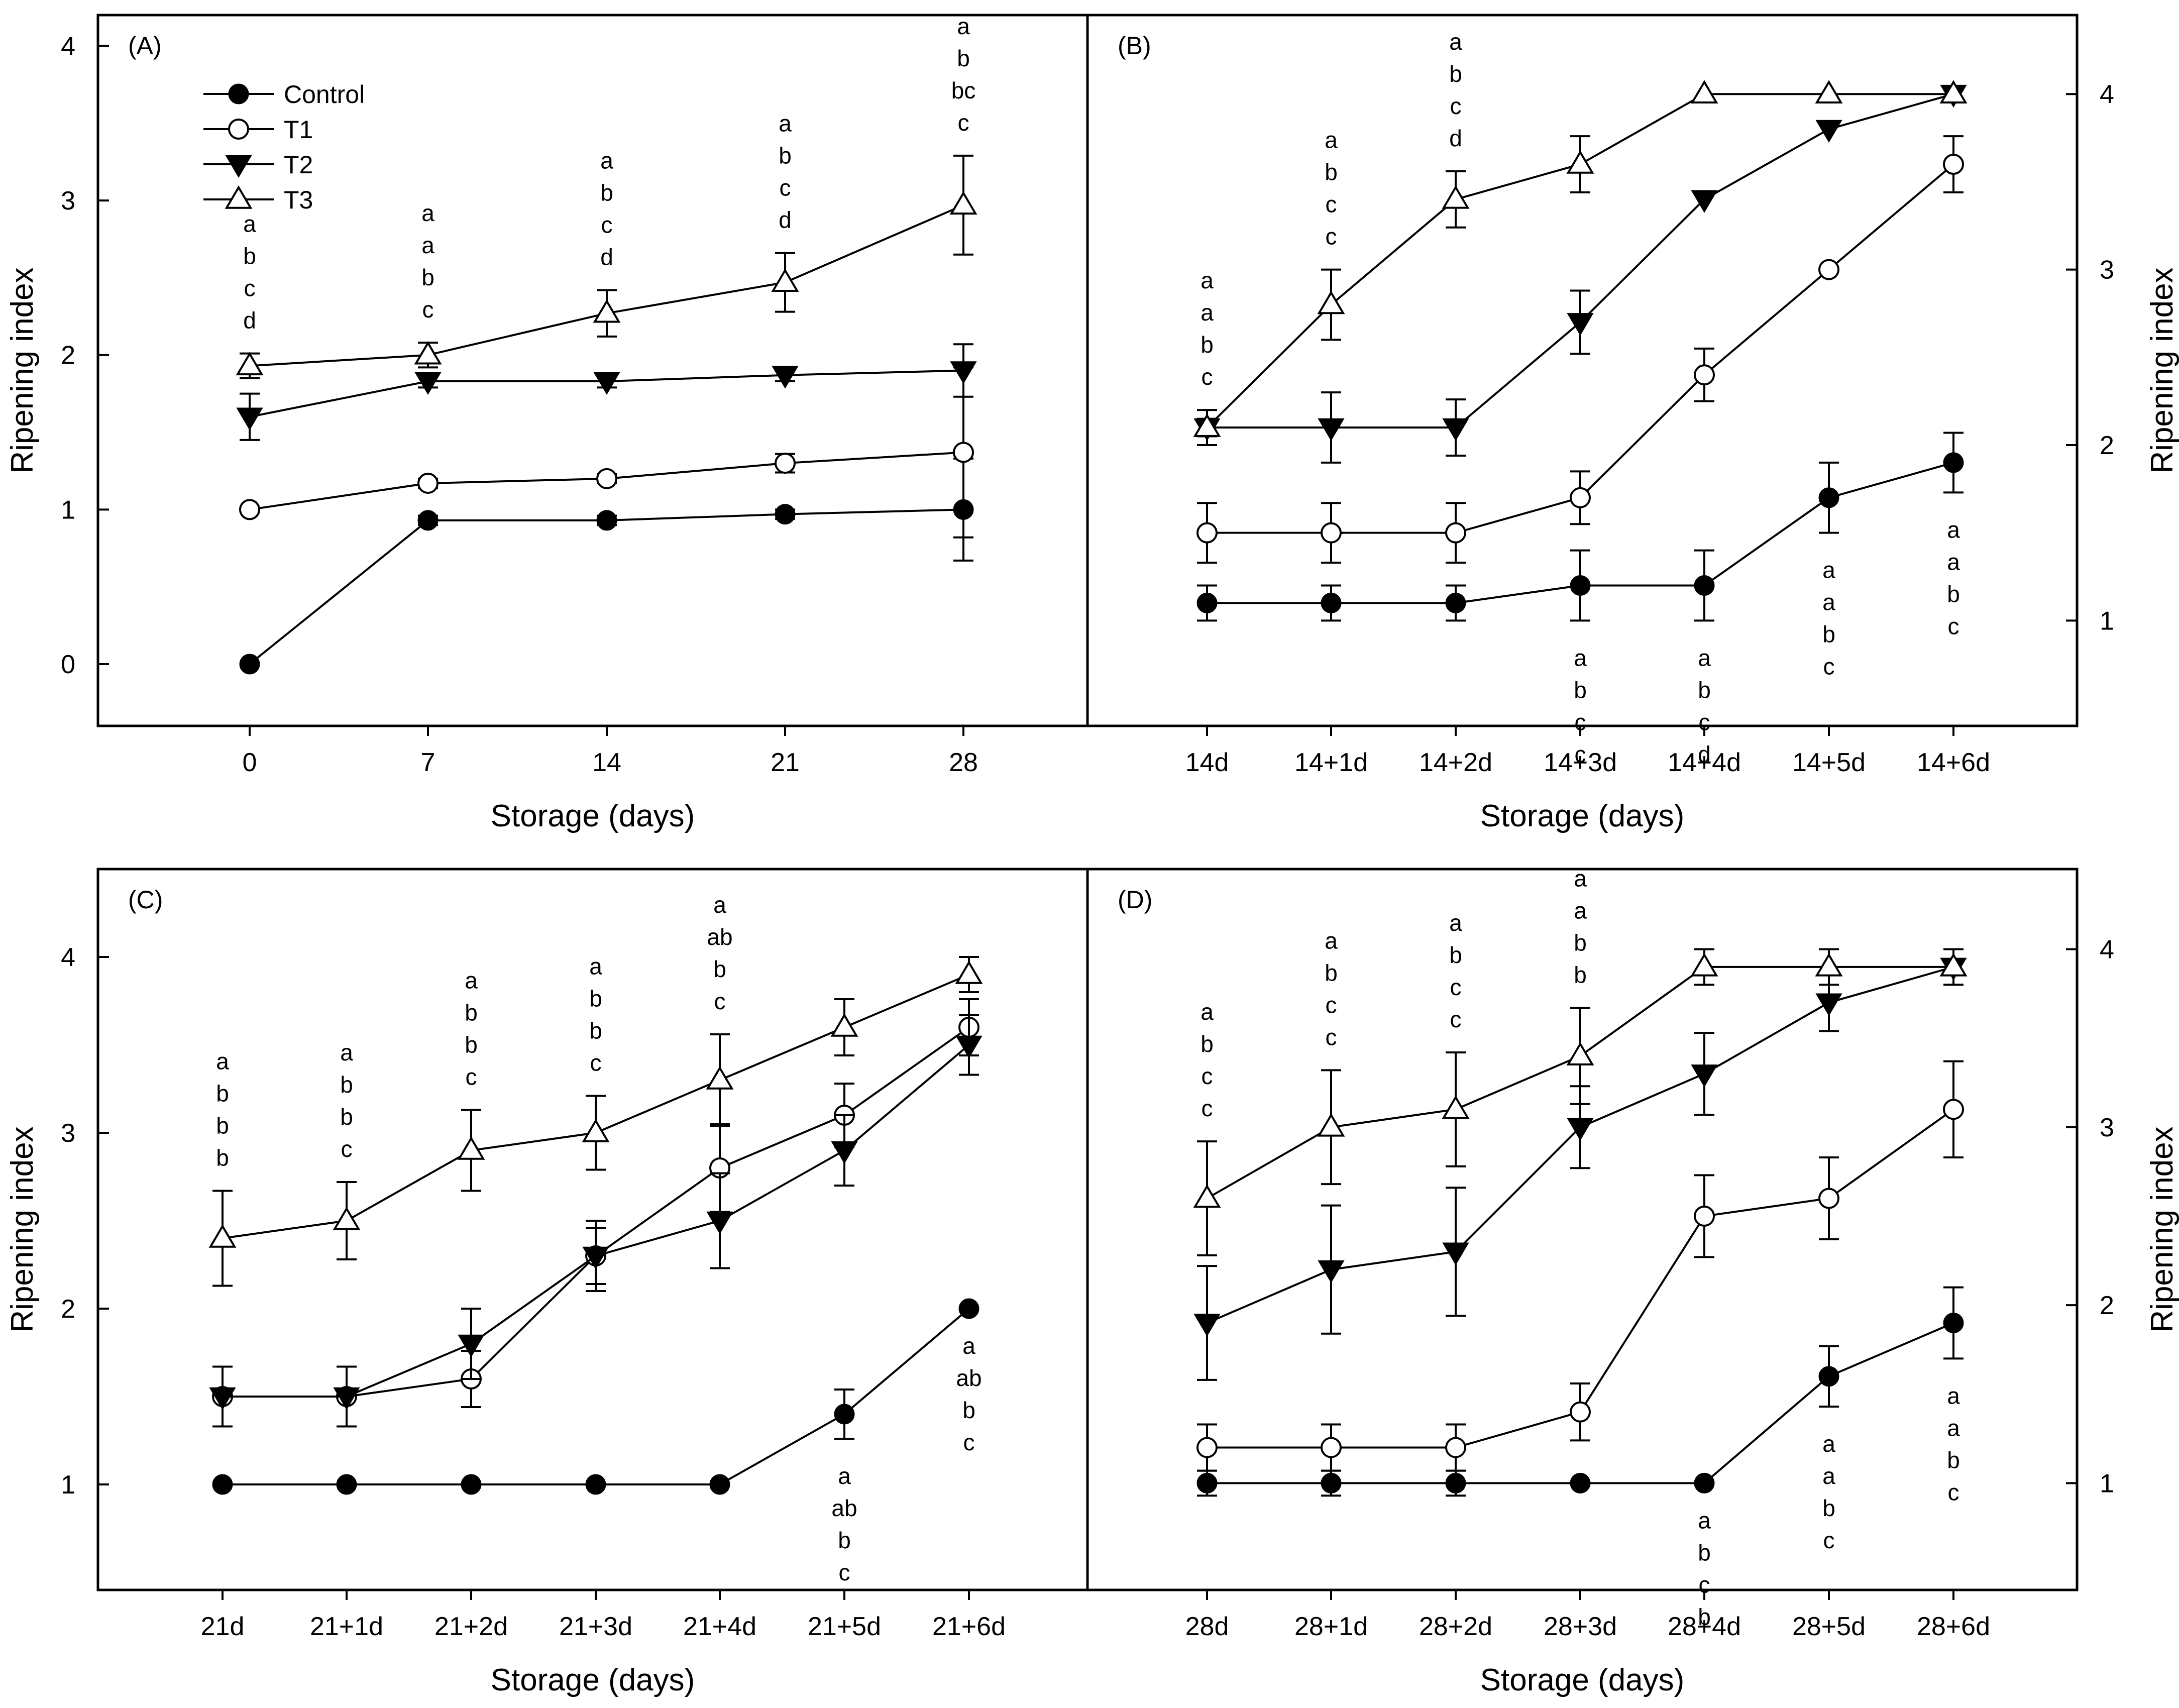  What do you see at coordinates (1704, 762) in the screenshot?
I see `x-tick-label: 14+4d` at bounding box center [1704, 762].